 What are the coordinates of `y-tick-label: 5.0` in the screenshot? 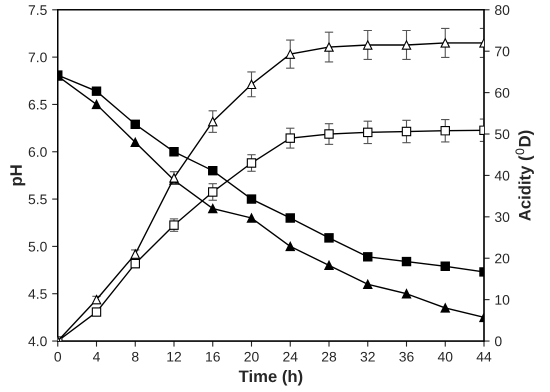 It's located at (37, 247).